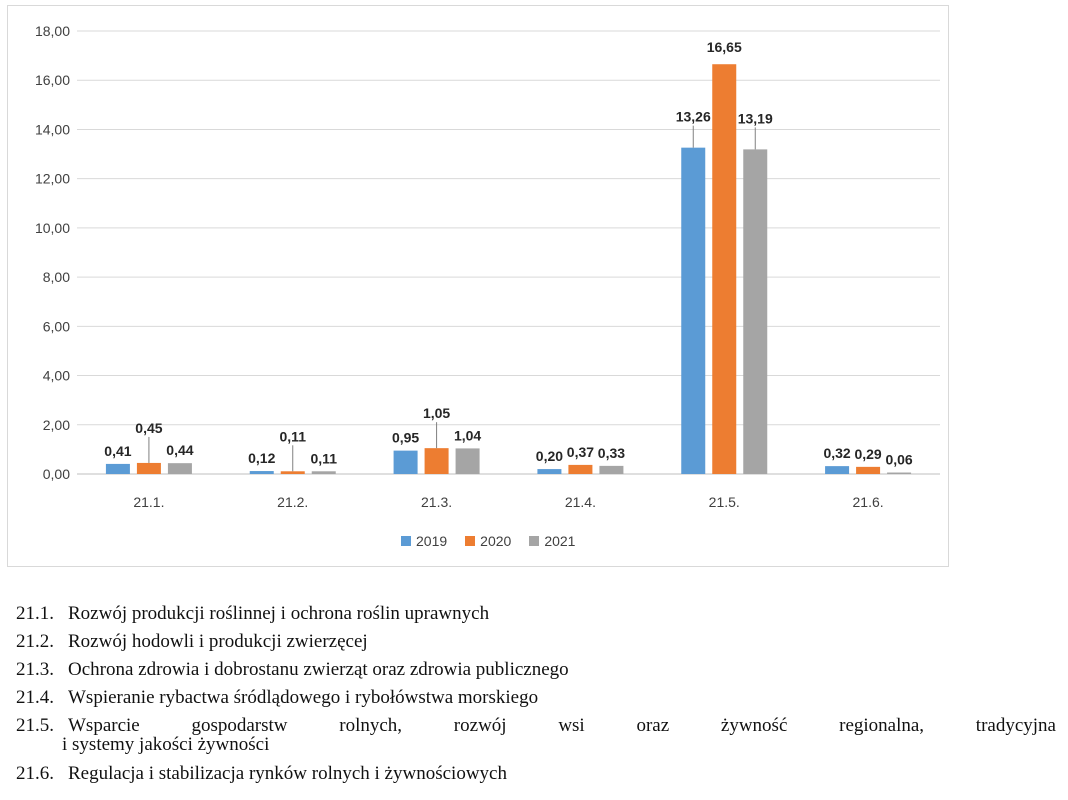 This screenshot has width=1068, height=800. Describe the element at coordinates (35, 641) in the screenshot. I see `note-code: 21.2.` at that location.